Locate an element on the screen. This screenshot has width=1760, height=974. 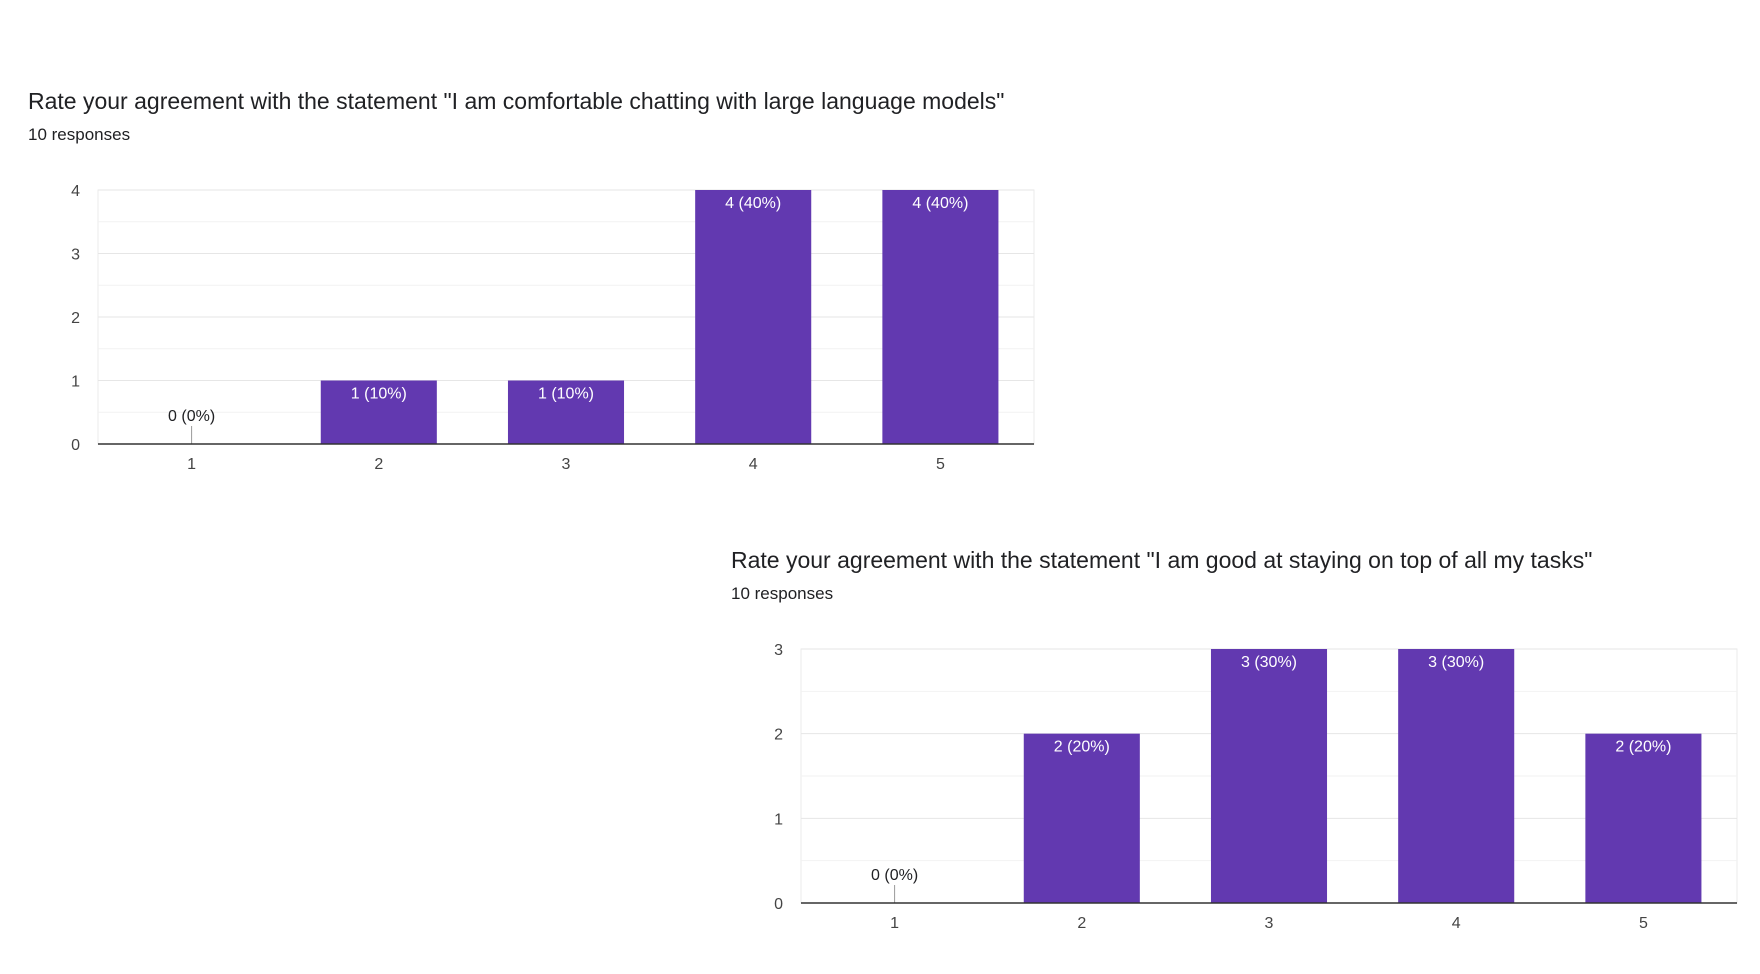
y-tick-label: 4 is located at coordinates (75, 191).